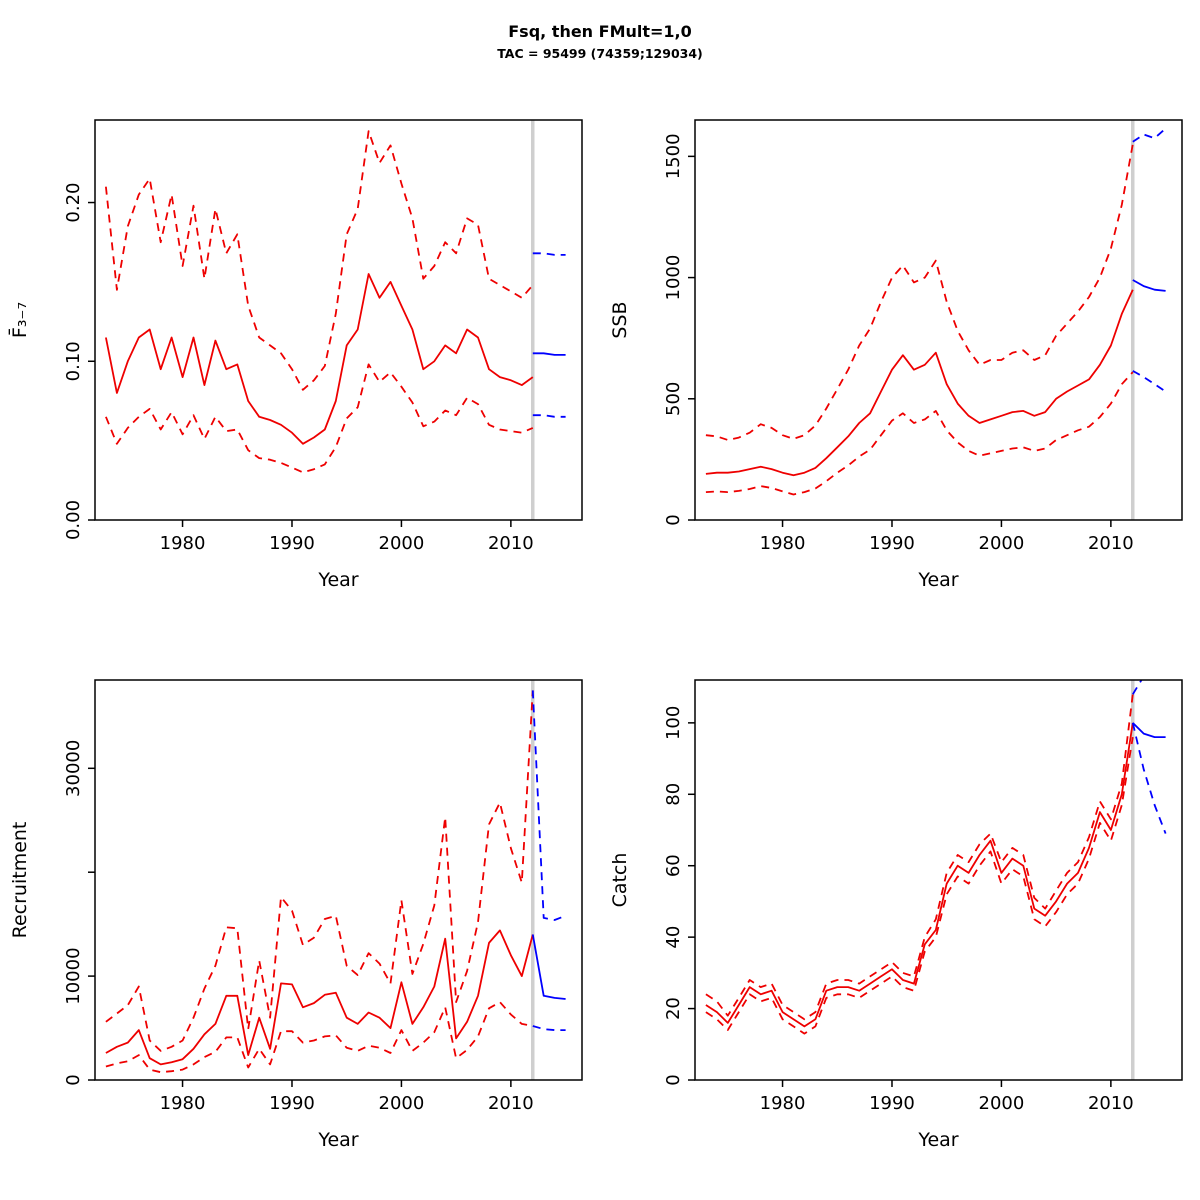  Describe the element at coordinates (319, 871) in the screenshot. I see `recruitment-hist-upper-line` at that location.